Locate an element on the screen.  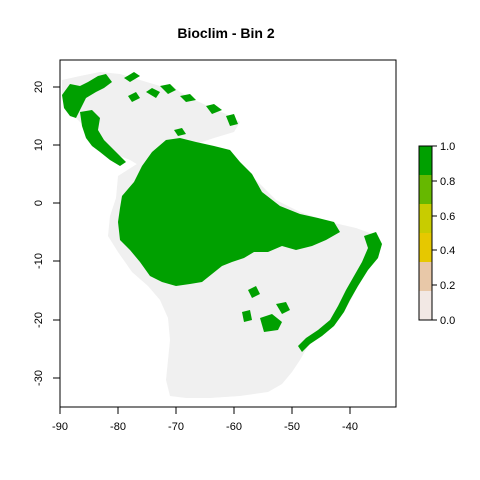
x-tick-label: -90 is located at coordinates (60, 427).